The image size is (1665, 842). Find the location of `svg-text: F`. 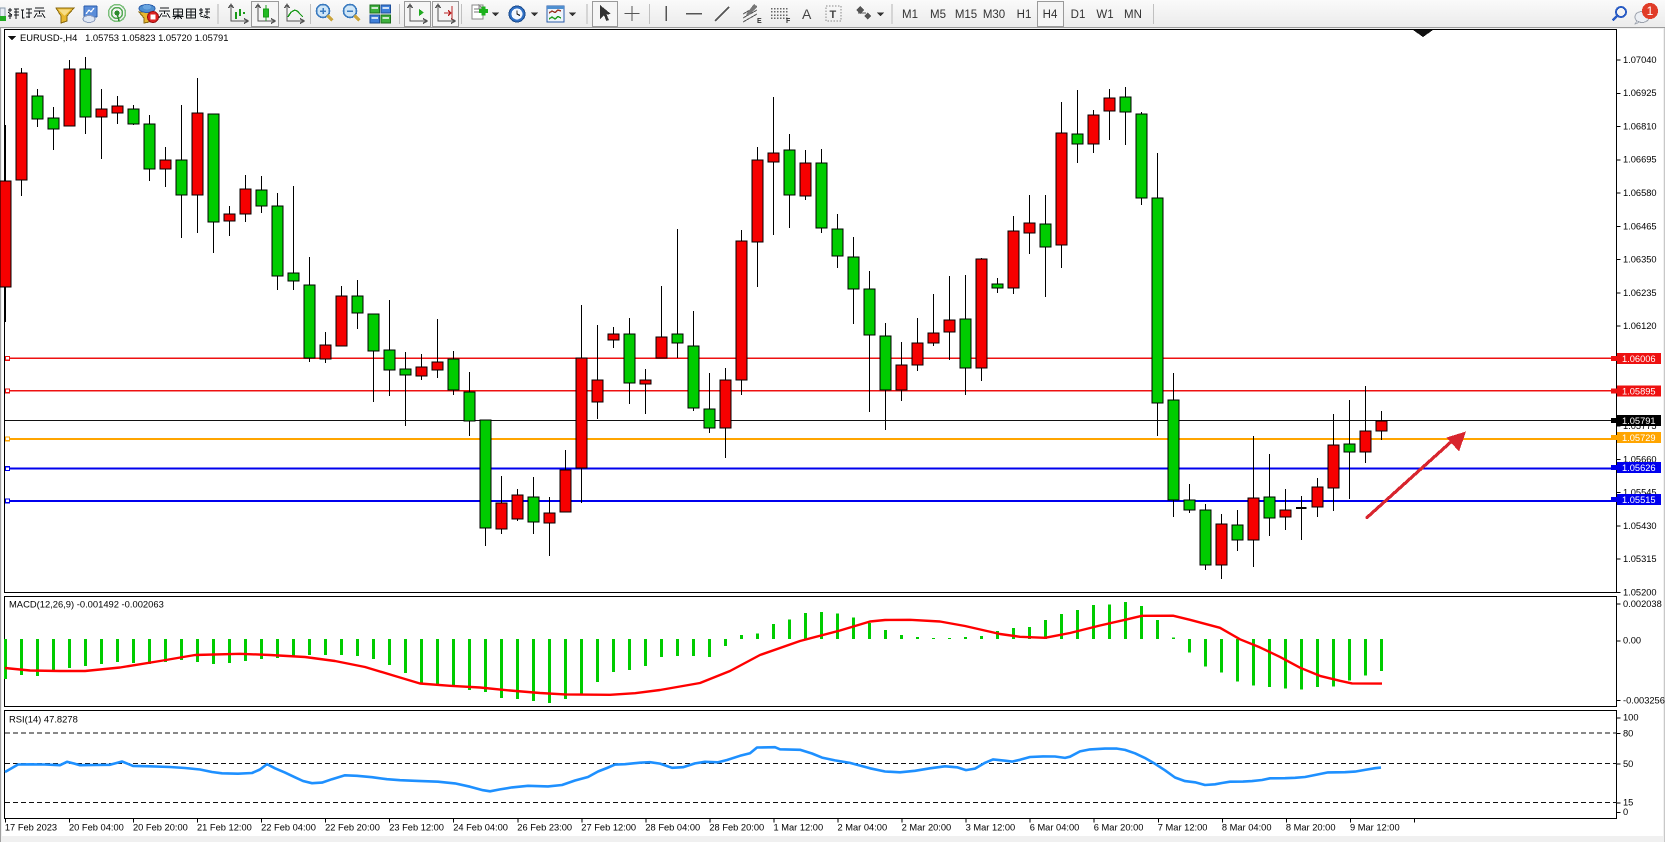

svg-text: F is located at coordinates (788, 21).